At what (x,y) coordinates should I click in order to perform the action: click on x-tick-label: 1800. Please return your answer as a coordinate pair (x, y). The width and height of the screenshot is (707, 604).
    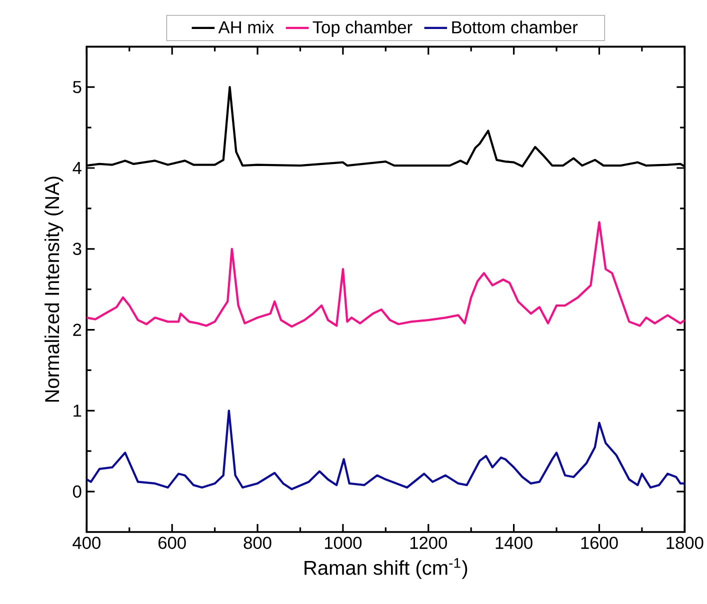
    Looking at the image, I should click on (685, 542).